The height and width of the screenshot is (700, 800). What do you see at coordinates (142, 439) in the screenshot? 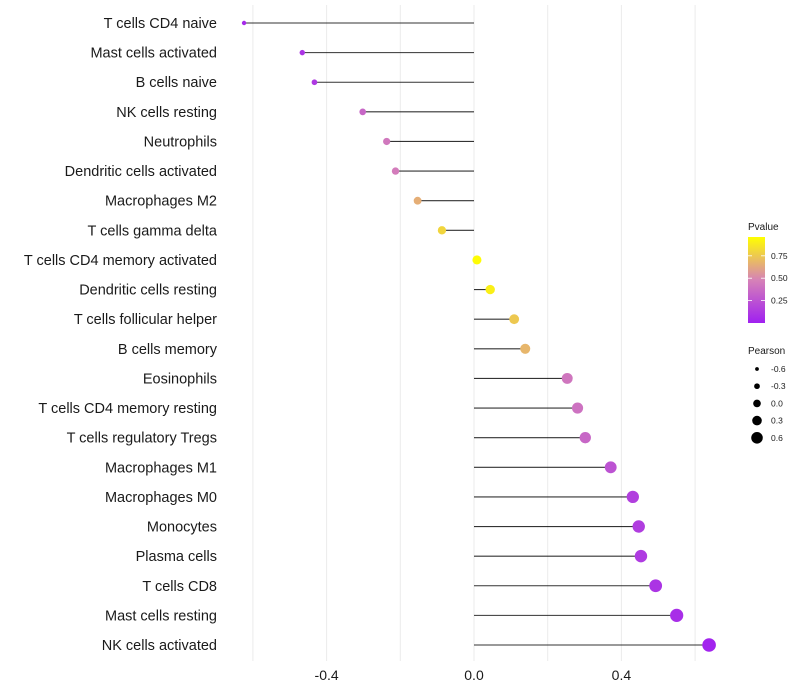
I see `y-tick-label: T cells regulatory Tregs` at bounding box center [142, 439].